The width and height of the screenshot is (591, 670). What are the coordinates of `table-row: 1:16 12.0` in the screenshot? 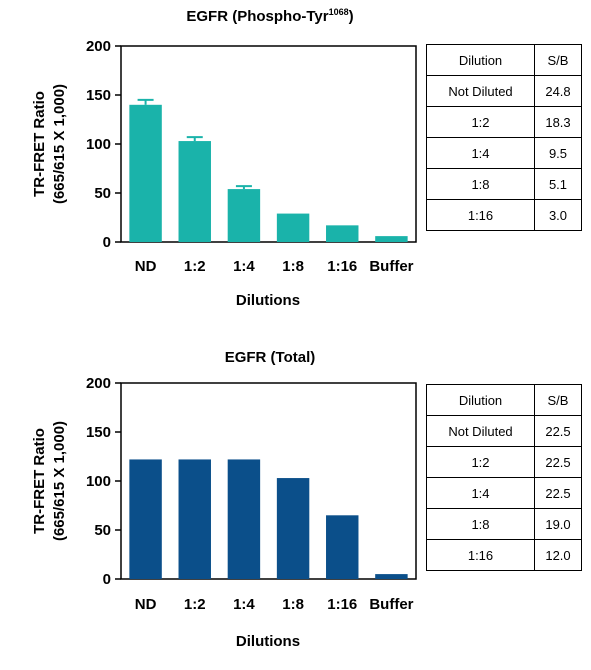 It's located at (504, 555).